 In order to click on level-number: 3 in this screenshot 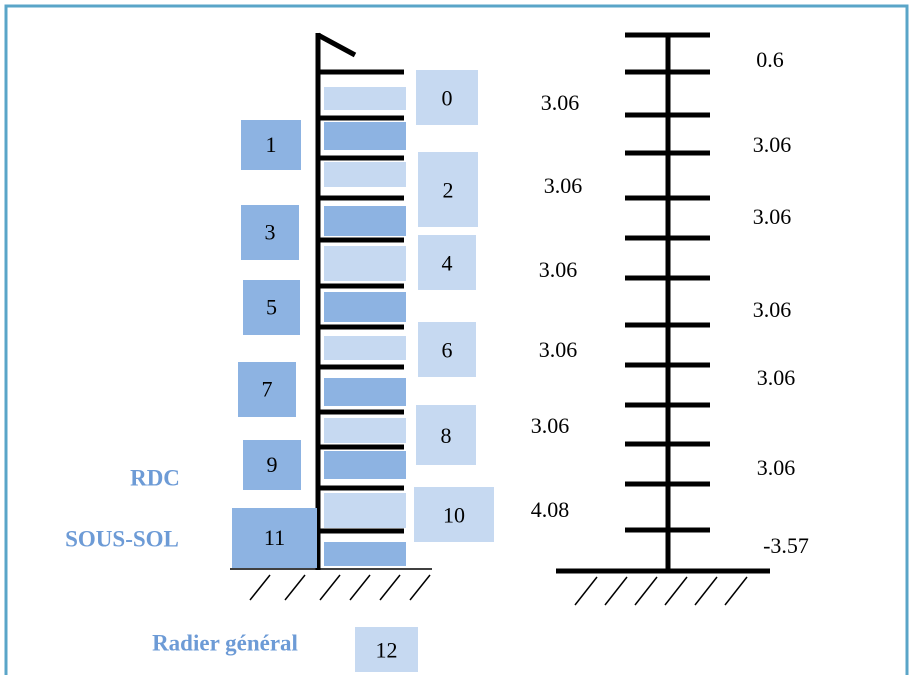, I will do `click(270, 232)`.